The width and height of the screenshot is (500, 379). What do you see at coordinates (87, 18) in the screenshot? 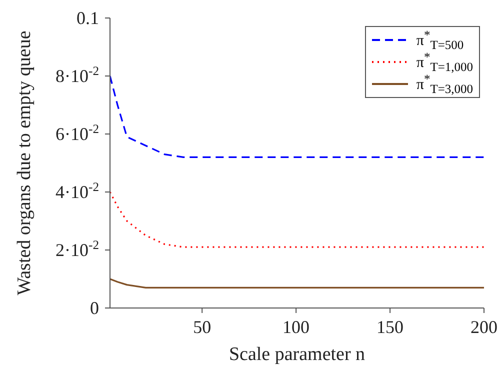
I see `y-tick-label: 0.1` at bounding box center [87, 18].